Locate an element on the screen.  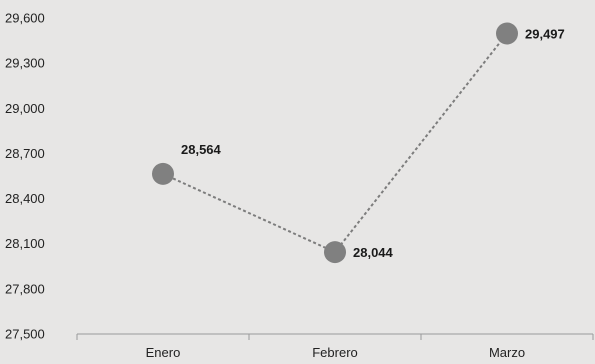
x-axis-tick-label: Enero is located at coordinates (163, 352).